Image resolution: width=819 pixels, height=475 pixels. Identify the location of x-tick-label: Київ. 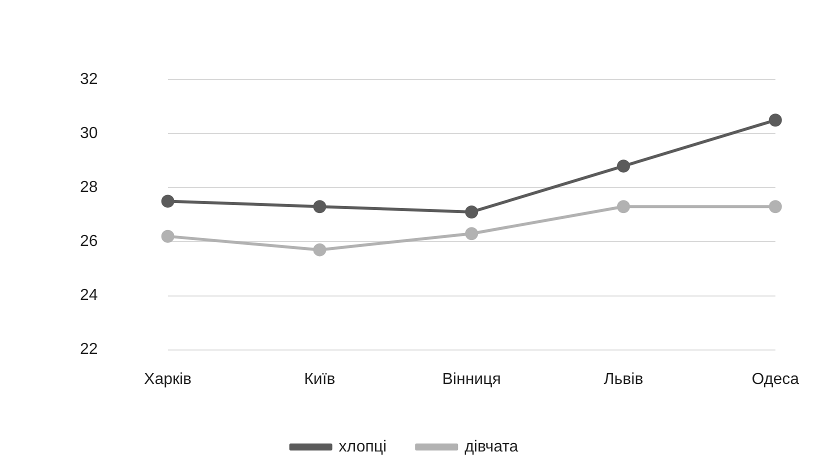
(320, 379).